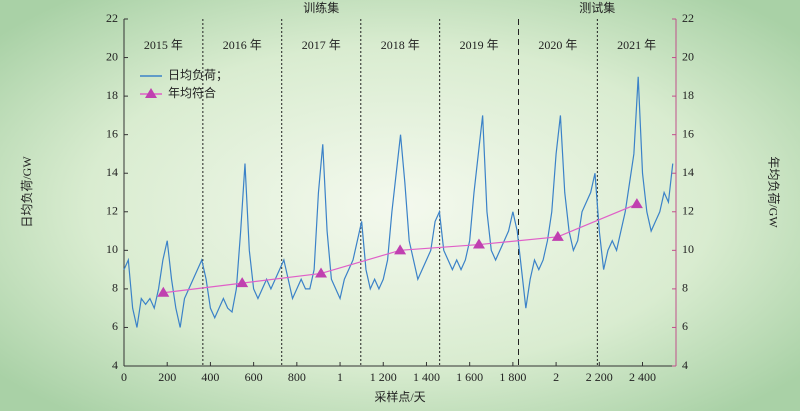 The height and width of the screenshot is (411, 800). What do you see at coordinates (426, 377) in the screenshot?
I see `x-tick-label: 1 400` at bounding box center [426, 377].